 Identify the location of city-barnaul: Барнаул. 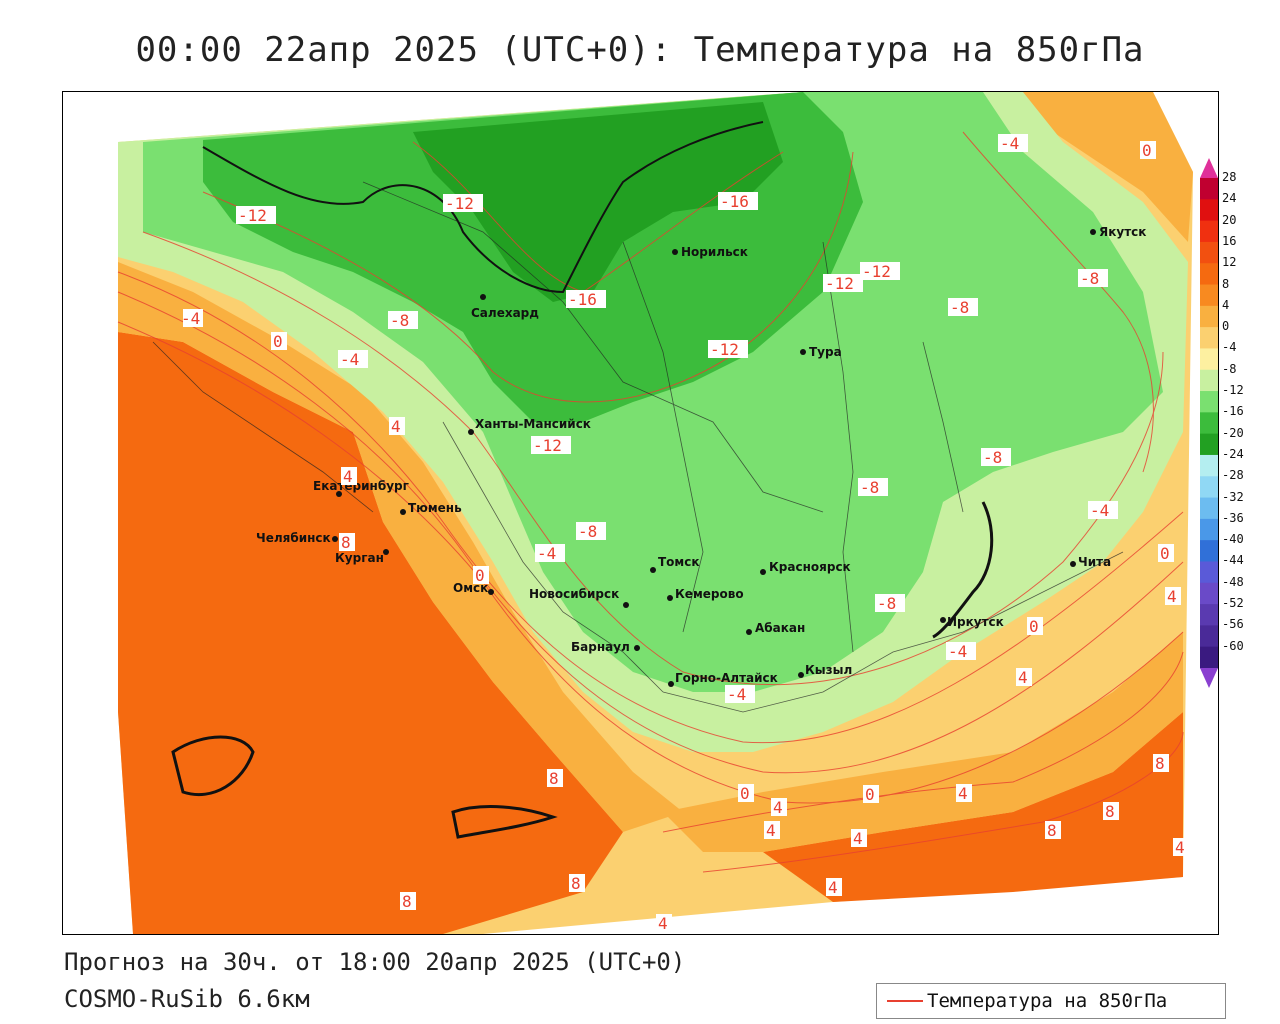
(605, 647).